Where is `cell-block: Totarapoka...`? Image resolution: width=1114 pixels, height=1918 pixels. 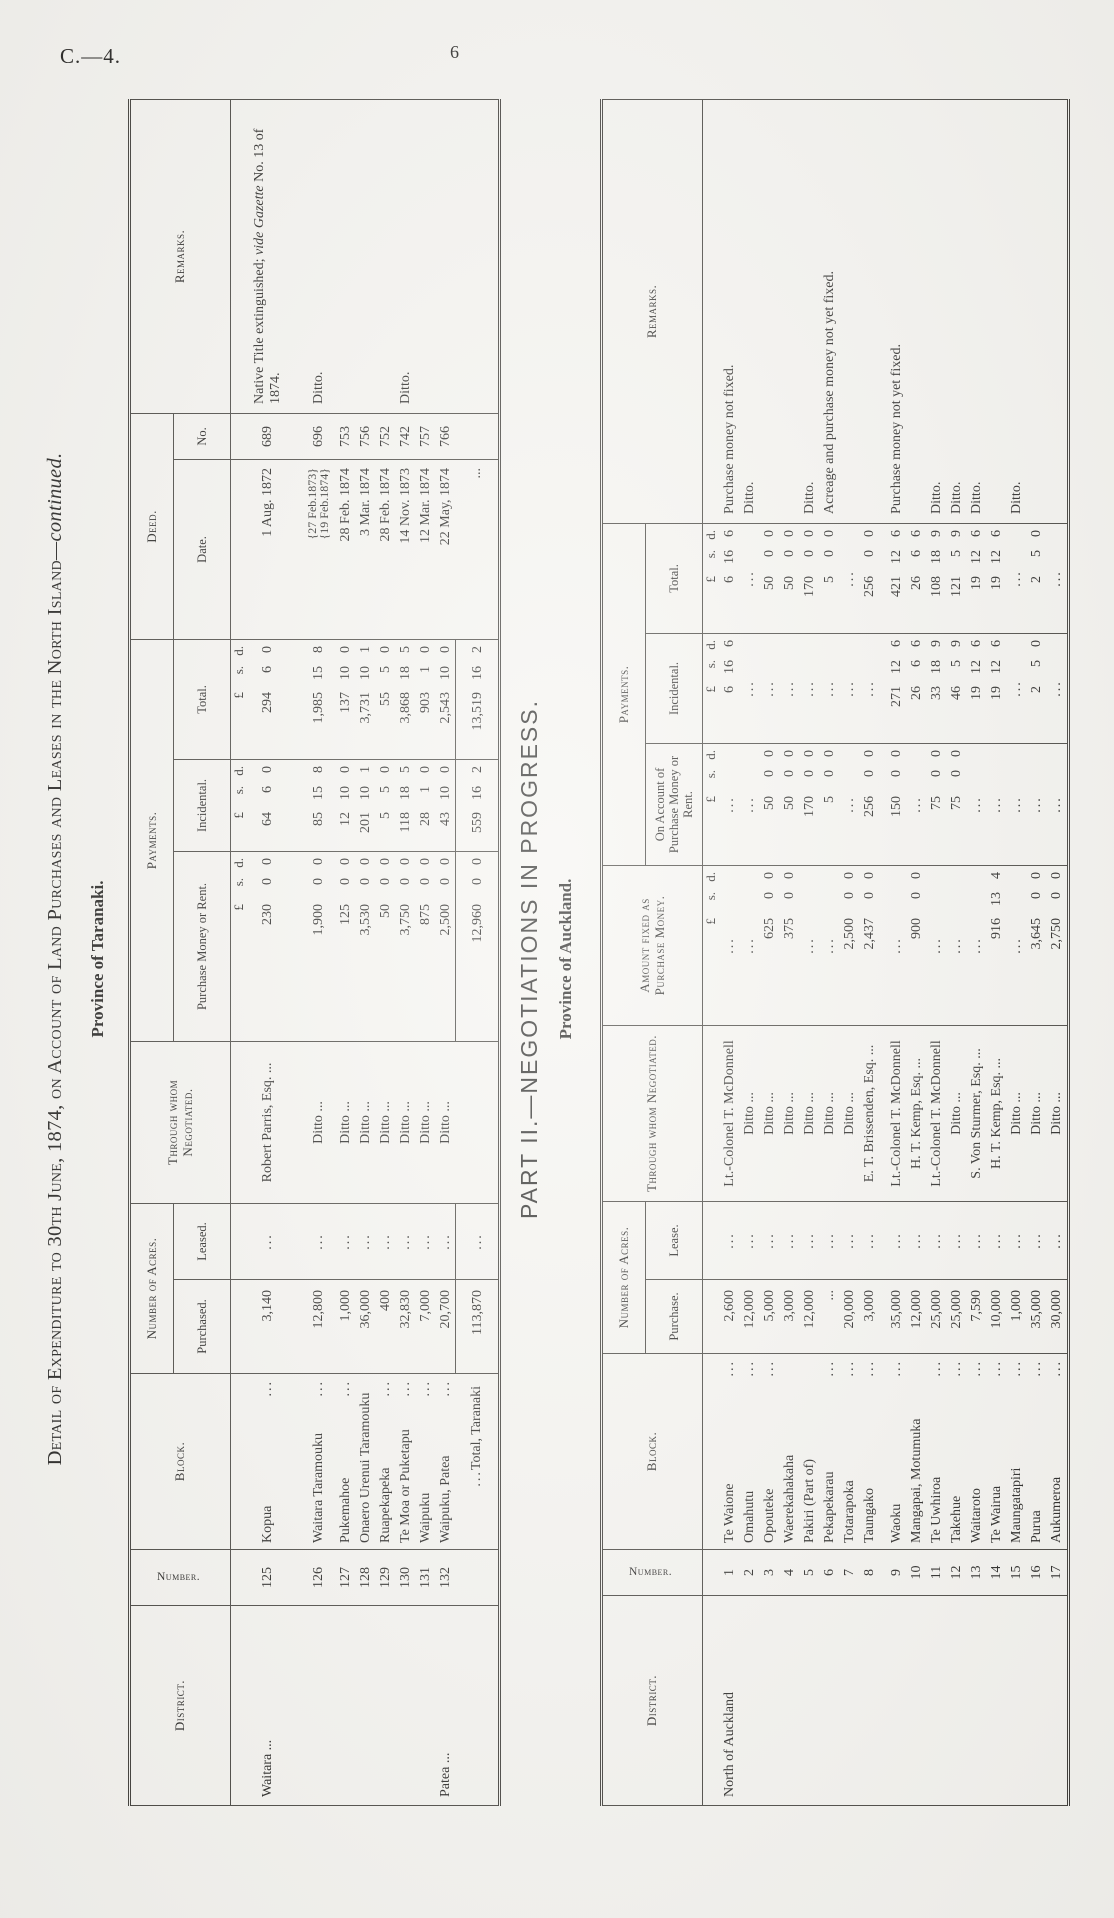
cell-block: Totarapoka... is located at coordinates (850, 1451).